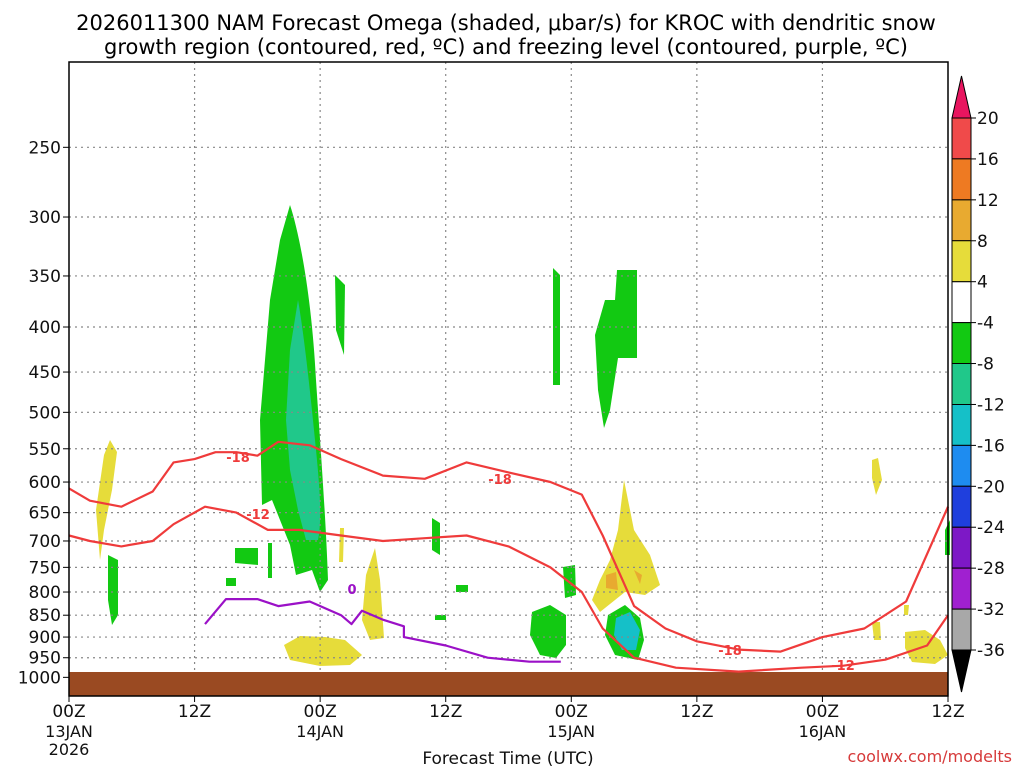 The height and width of the screenshot is (768, 1024). Describe the element at coordinates (45, 593) in the screenshot. I see `y-tick-label: 800` at that location.